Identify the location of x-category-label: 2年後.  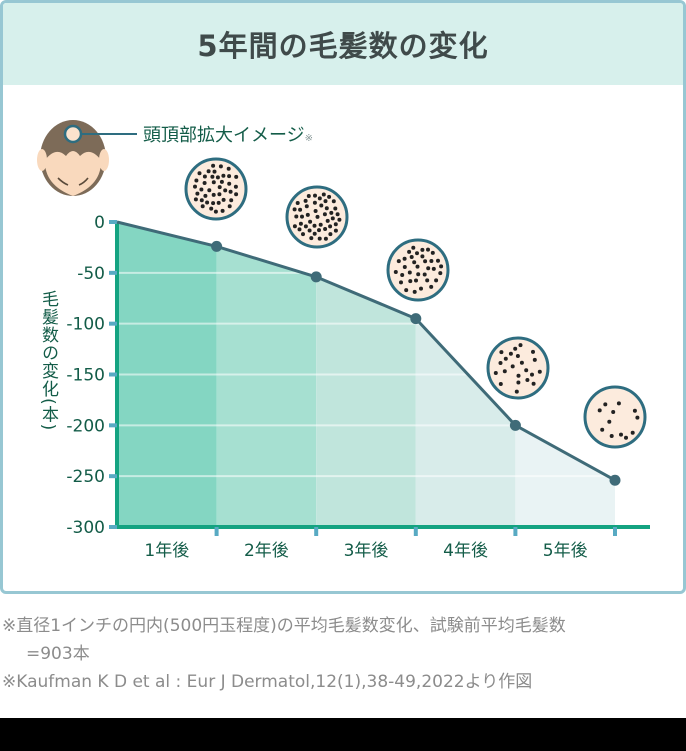
(266, 551).